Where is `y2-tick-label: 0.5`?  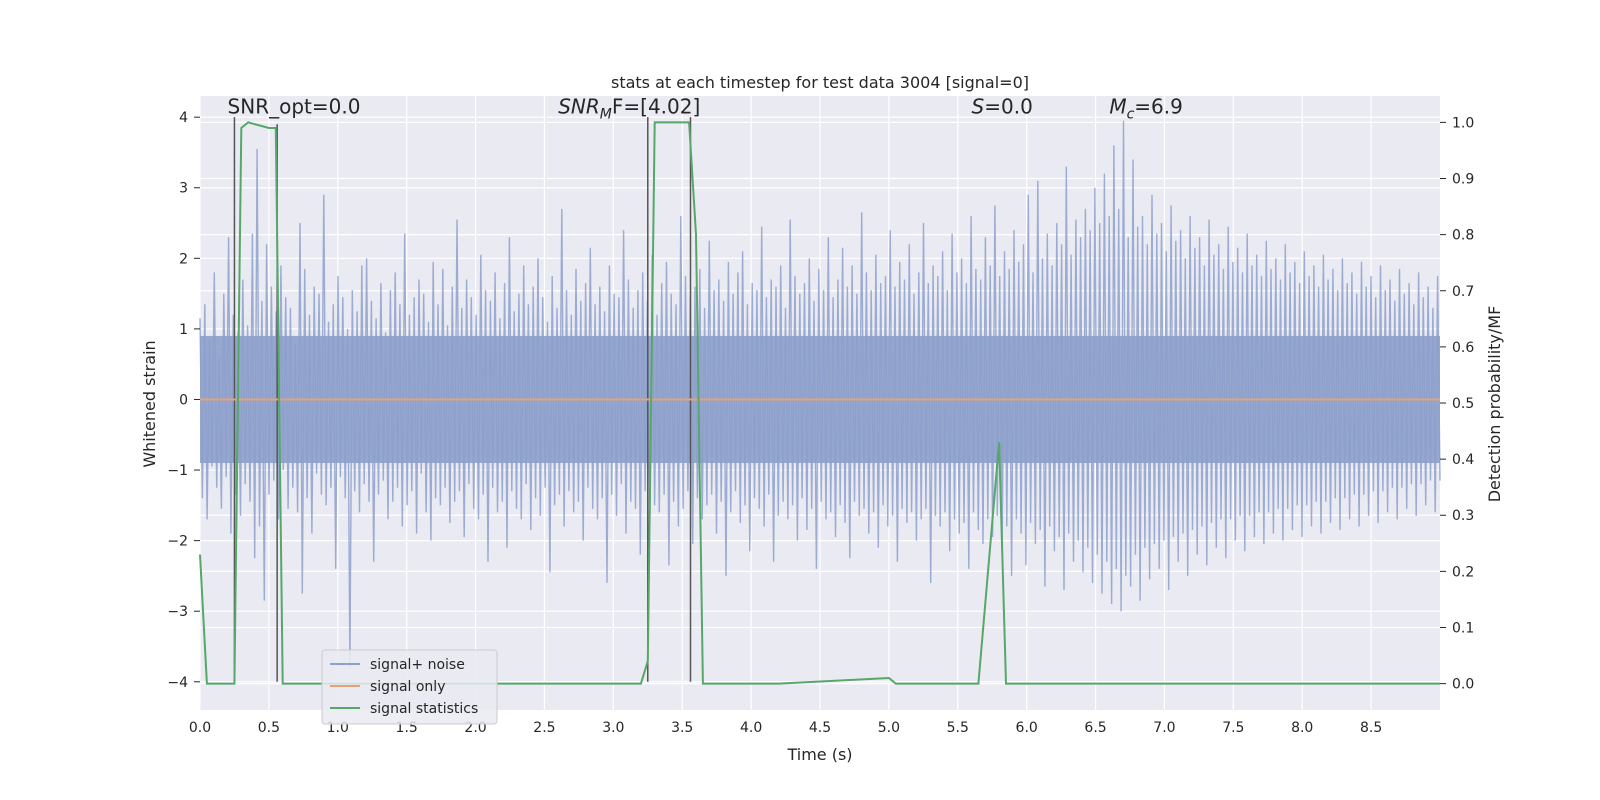 y2-tick-label: 0.5 is located at coordinates (1463, 404).